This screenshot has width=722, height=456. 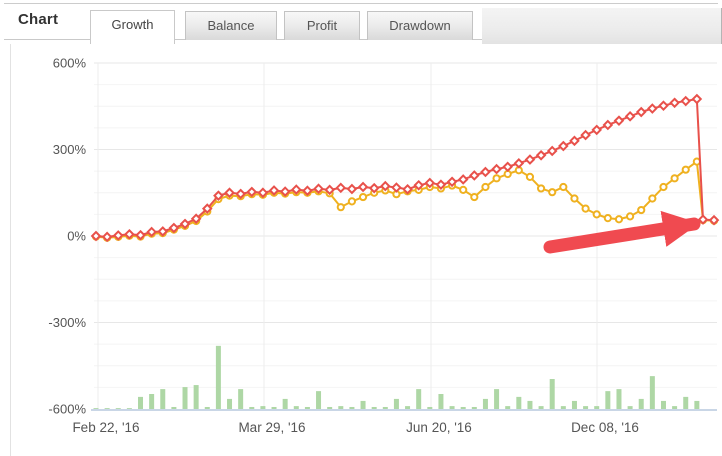 I want to click on y-axis-tick: -600%, so click(x=67, y=409).